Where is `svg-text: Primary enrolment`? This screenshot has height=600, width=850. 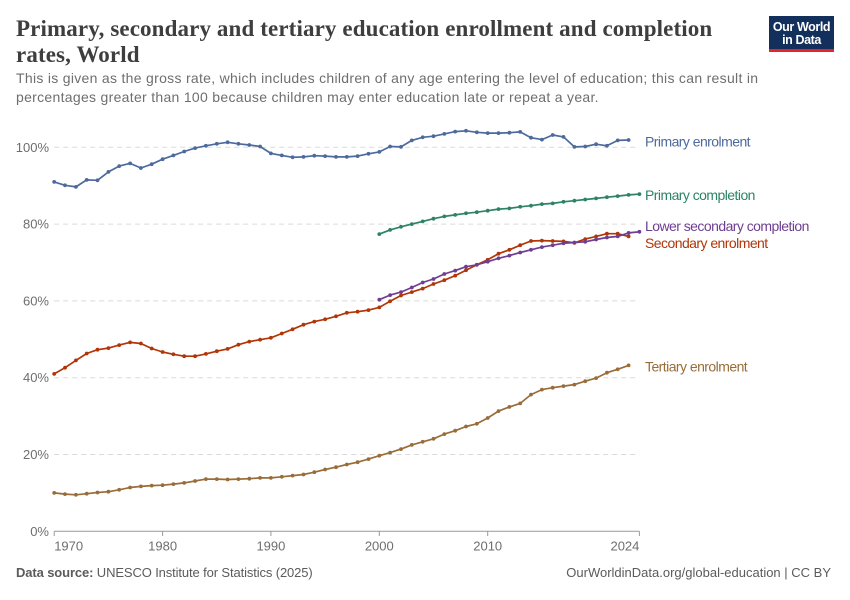 svg-text: Primary enrolment is located at coordinates (698, 141).